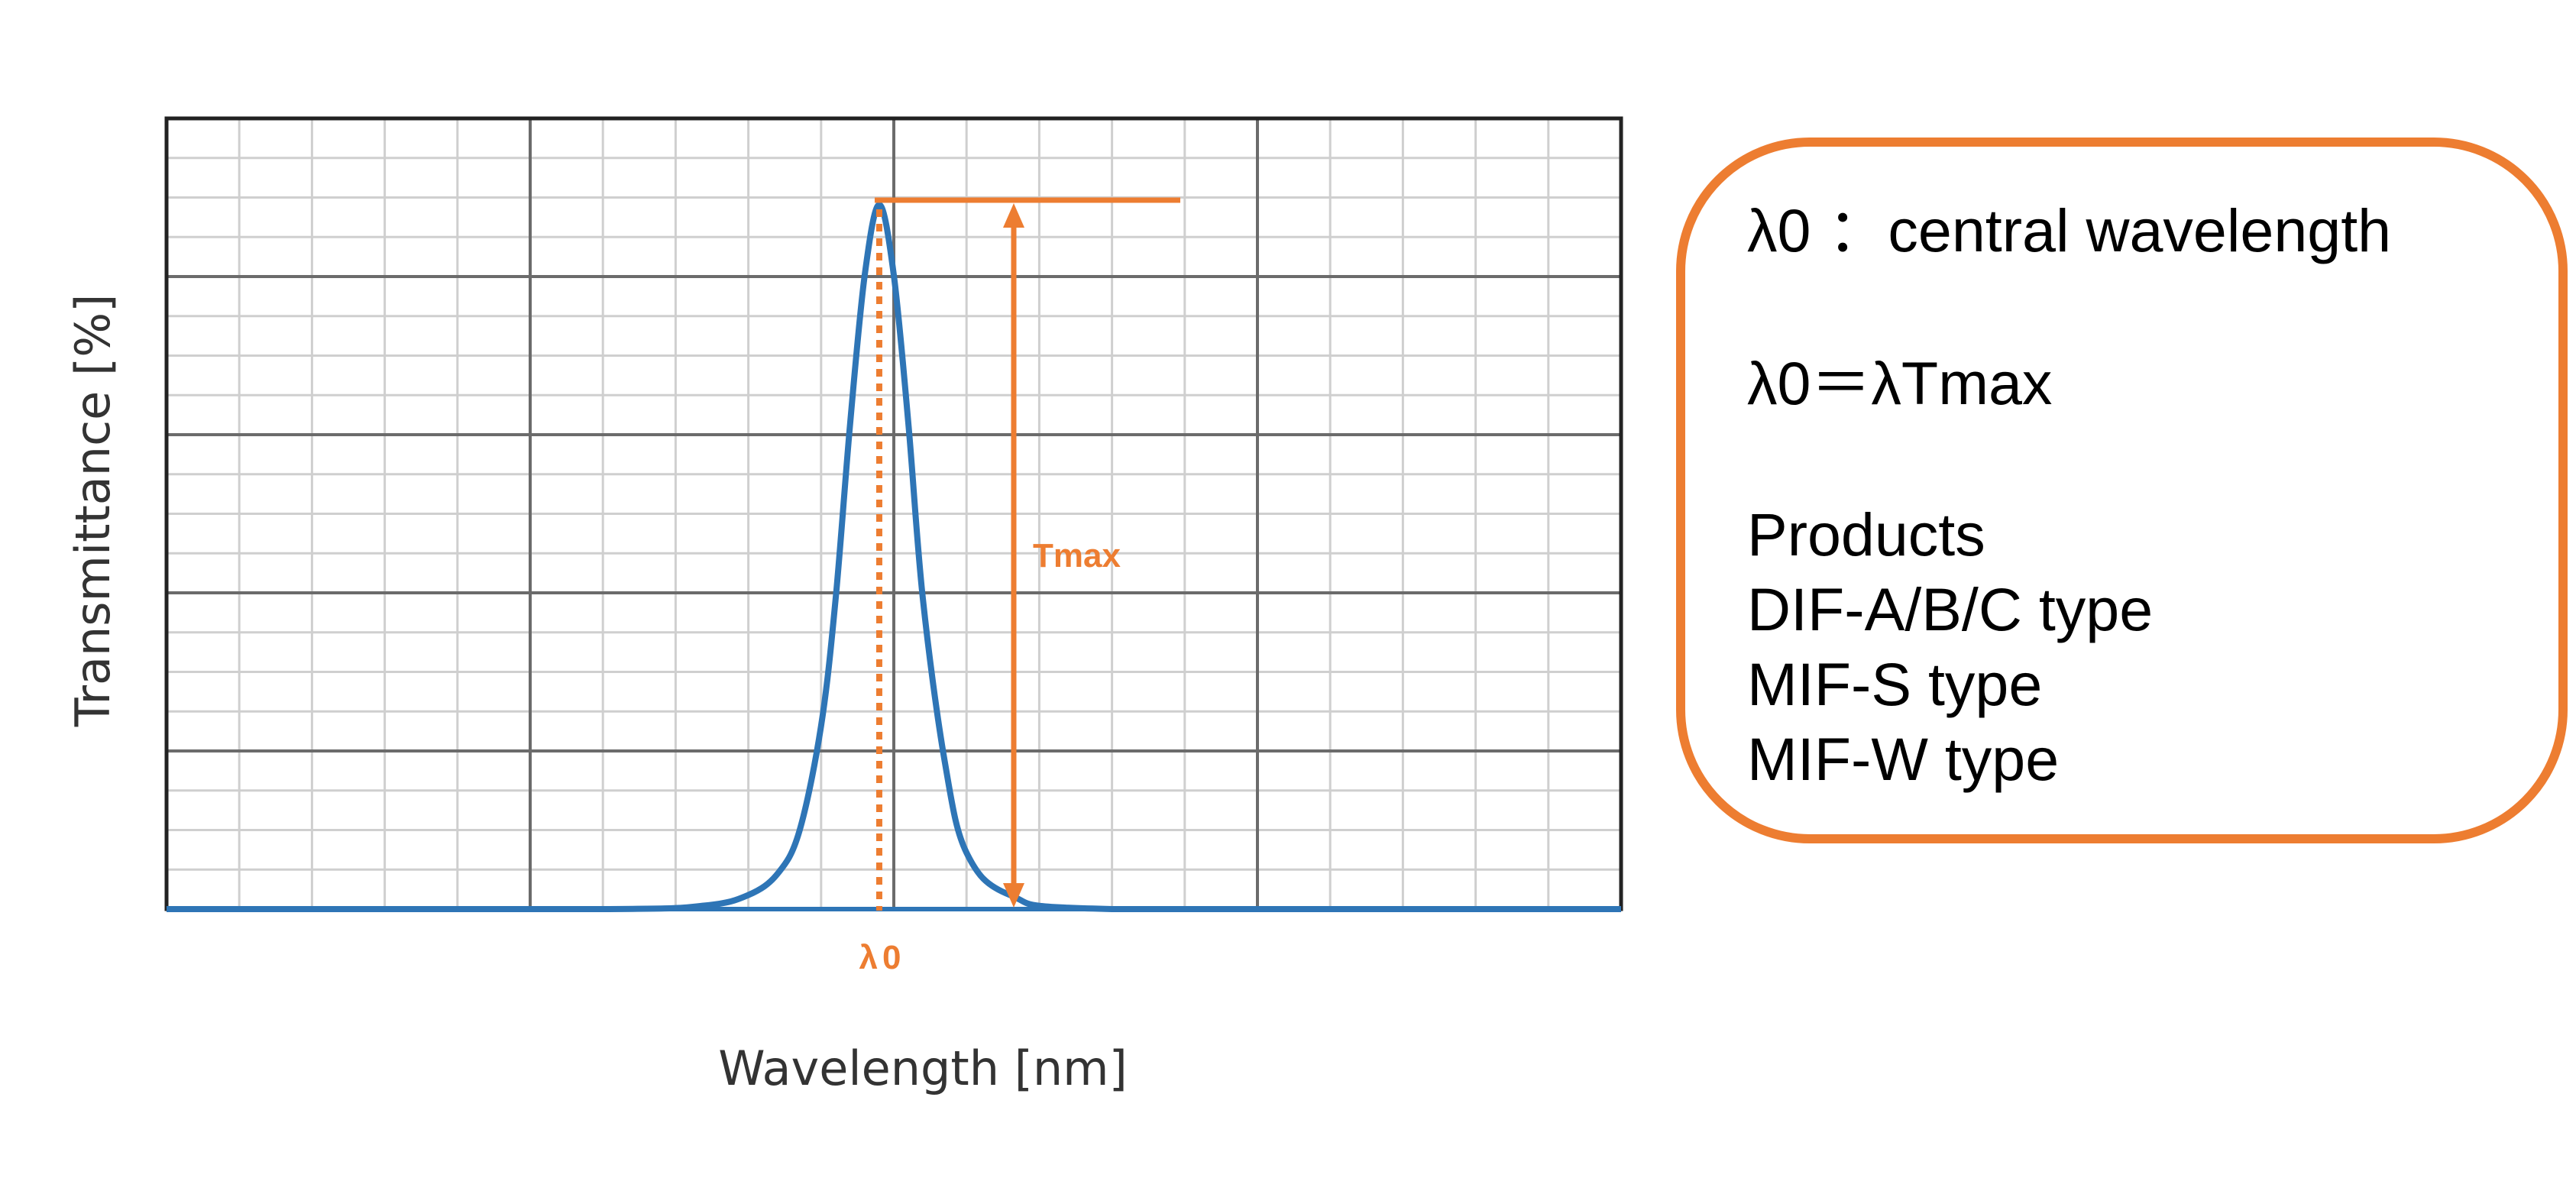 The height and width of the screenshot is (1191, 2576). Describe the element at coordinates (882, 957) in the screenshot. I see `lambda0-label: λ0` at that location.